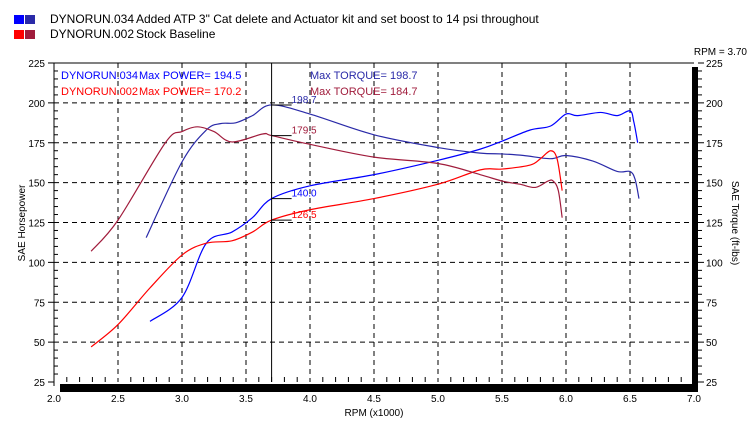 This screenshot has width=753, height=427. Describe the element at coordinates (54, 399) in the screenshot. I see `x-tick-label: 2.0` at that location.